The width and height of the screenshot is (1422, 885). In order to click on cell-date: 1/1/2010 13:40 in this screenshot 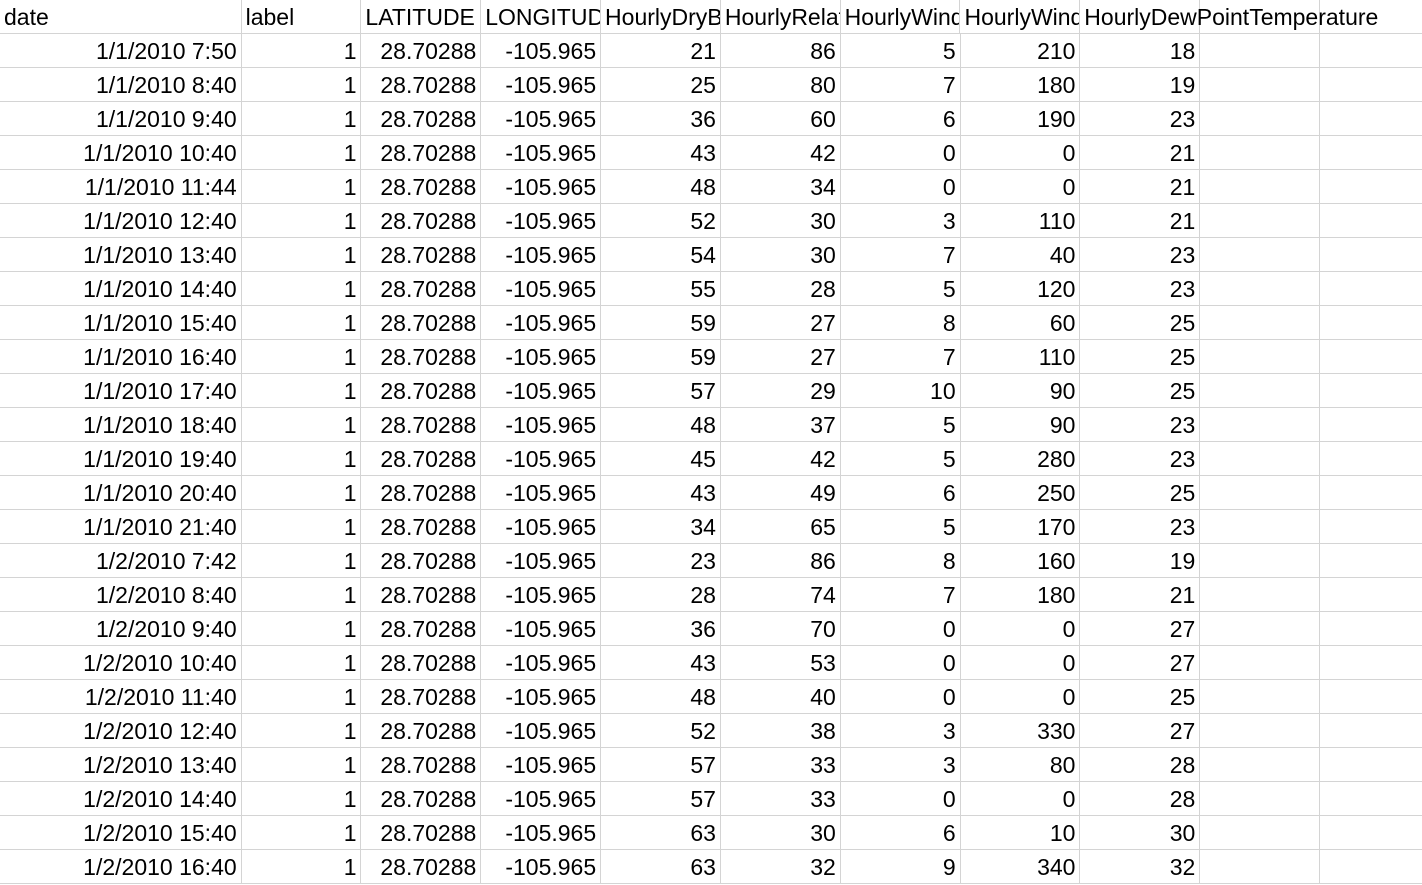, I will do `click(121, 255)`.